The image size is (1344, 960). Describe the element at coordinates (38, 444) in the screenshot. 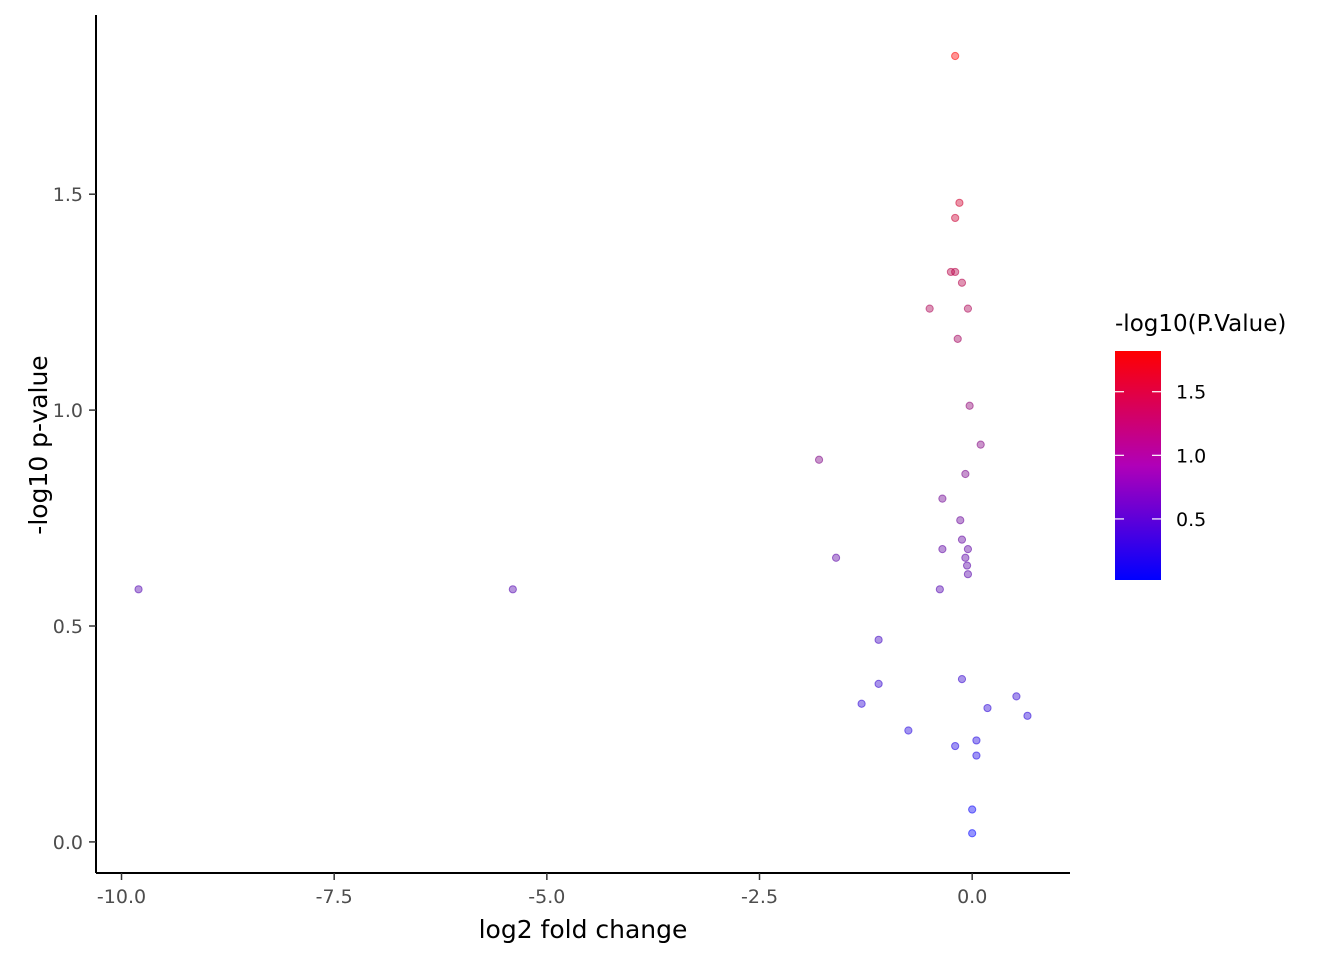

I see `y-axis-title: -log10 p-value` at that location.